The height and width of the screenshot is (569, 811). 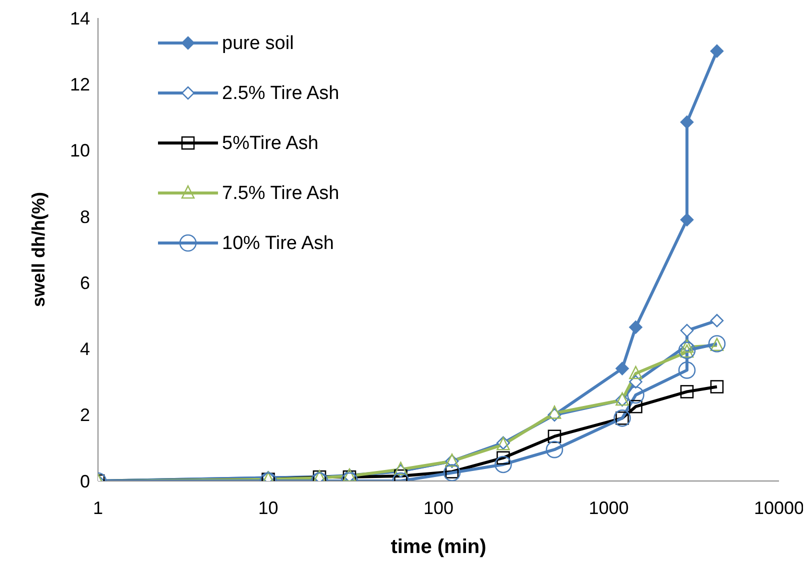 I want to click on x-axis-title: time (min), so click(x=438, y=547).